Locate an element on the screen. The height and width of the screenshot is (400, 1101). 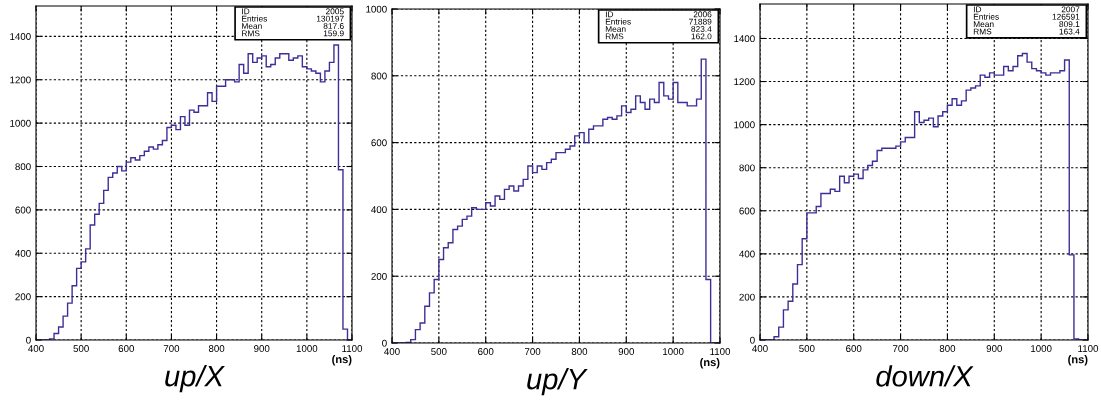
annotation: 817.6 is located at coordinates (333, 26).